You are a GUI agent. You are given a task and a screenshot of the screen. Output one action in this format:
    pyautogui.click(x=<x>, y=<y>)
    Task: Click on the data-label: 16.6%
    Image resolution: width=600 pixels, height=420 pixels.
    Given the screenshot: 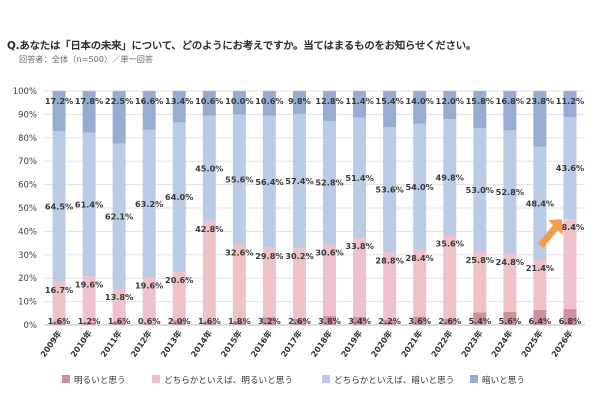 What is the action you would take?
    pyautogui.click(x=149, y=101)
    